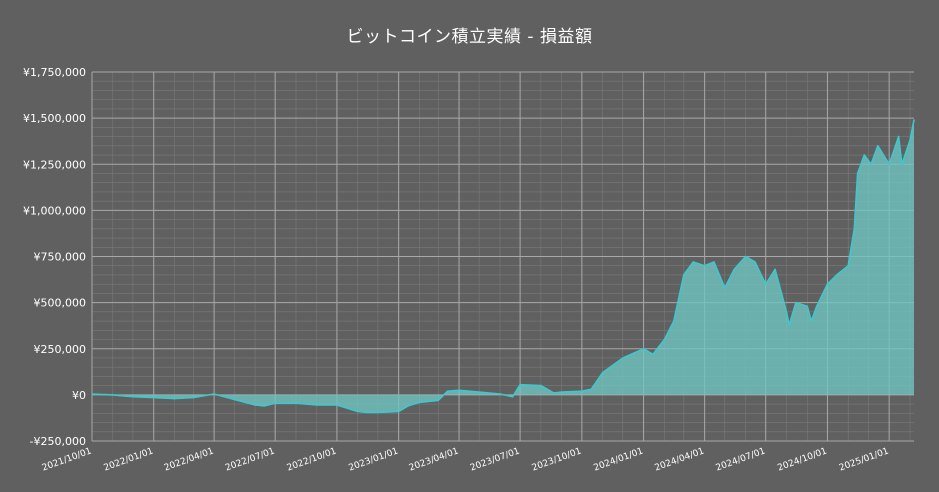 The image size is (939, 492). Describe the element at coordinates (618, 459) in the screenshot. I see `x-tick-label: 2024/01/01` at that location.